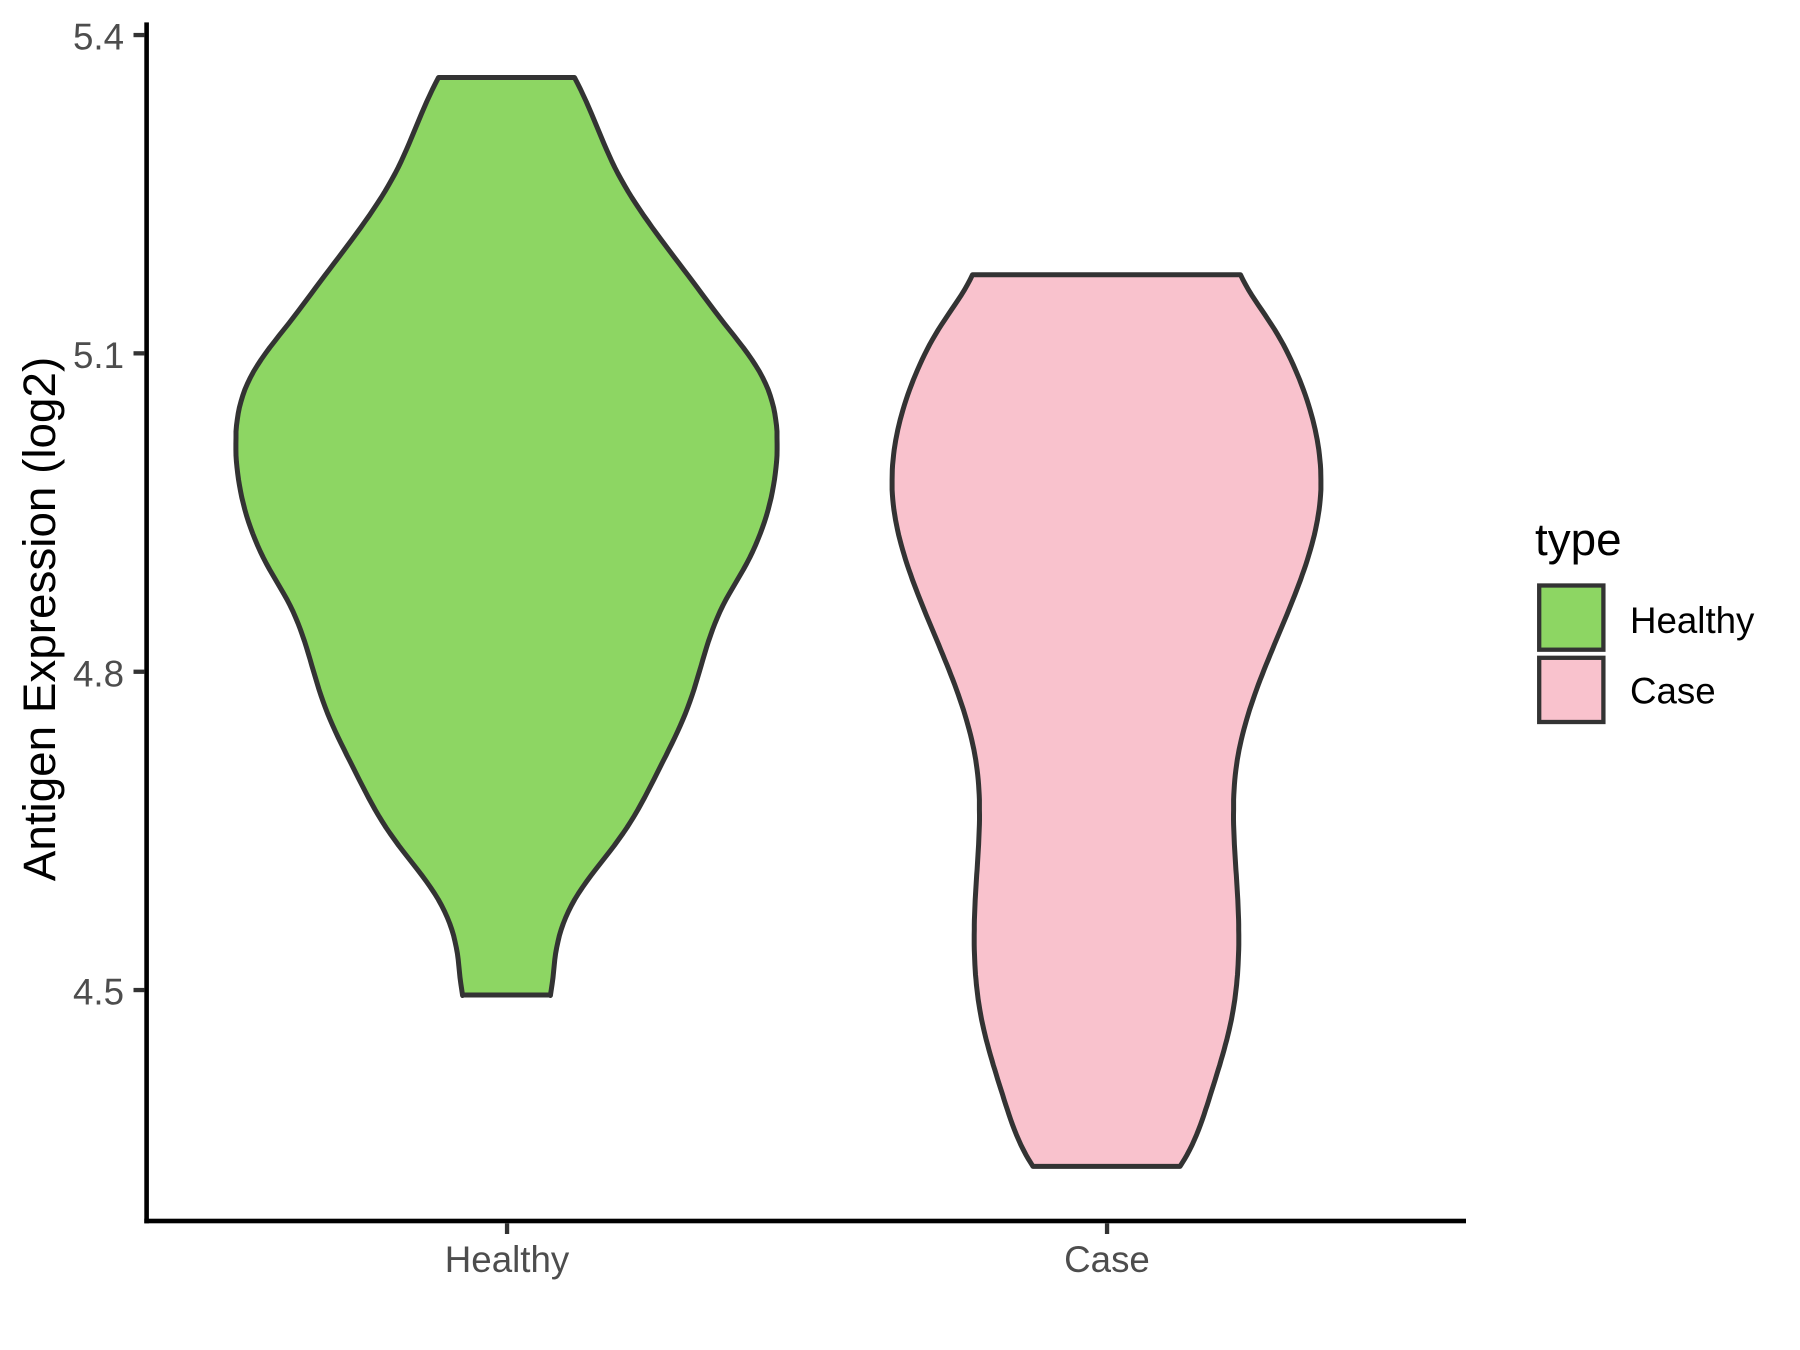  What do you see at coordinates (1578, 539) in the screenshot?
I see `svg-text: type` at bounding box center [1578, 539].